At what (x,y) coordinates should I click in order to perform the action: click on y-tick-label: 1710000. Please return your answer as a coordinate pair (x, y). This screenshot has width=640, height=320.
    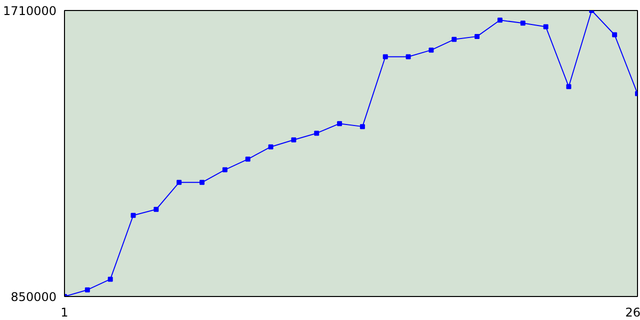
    Looking at the image, I should click on (30, 11).